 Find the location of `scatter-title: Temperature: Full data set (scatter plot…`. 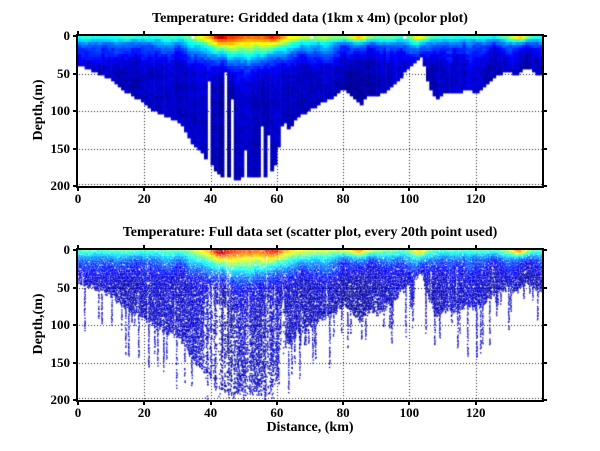

scatter-title: Temperature: Full data set (scatter plot… is located at coordinates (310, 232).